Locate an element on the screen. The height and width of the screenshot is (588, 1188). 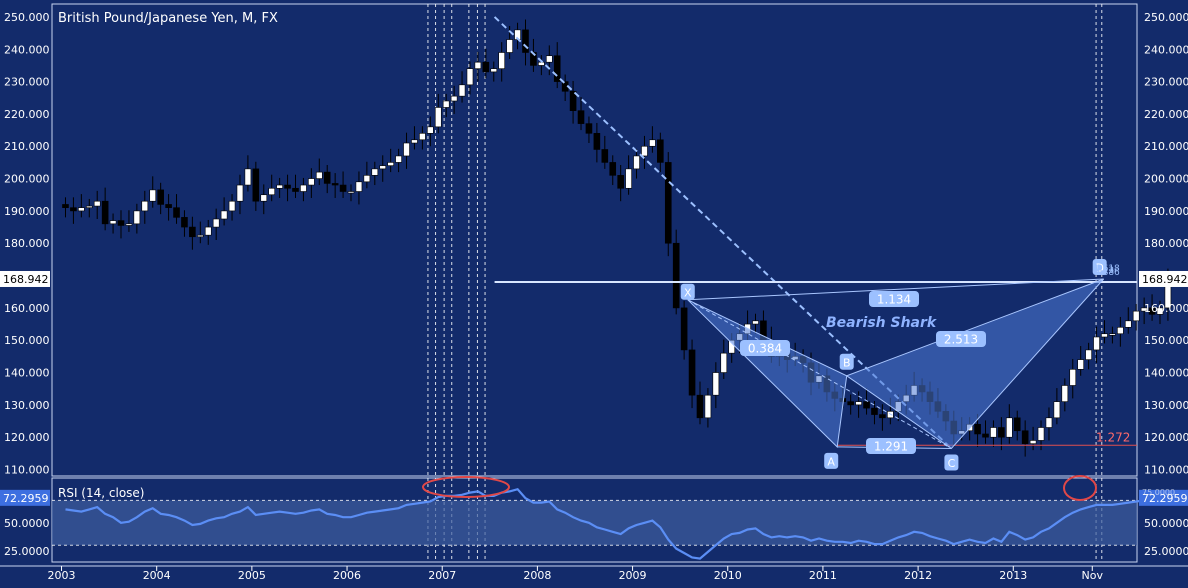
price-tick-label-left: 220.000 is located at coordinates (27, 114).